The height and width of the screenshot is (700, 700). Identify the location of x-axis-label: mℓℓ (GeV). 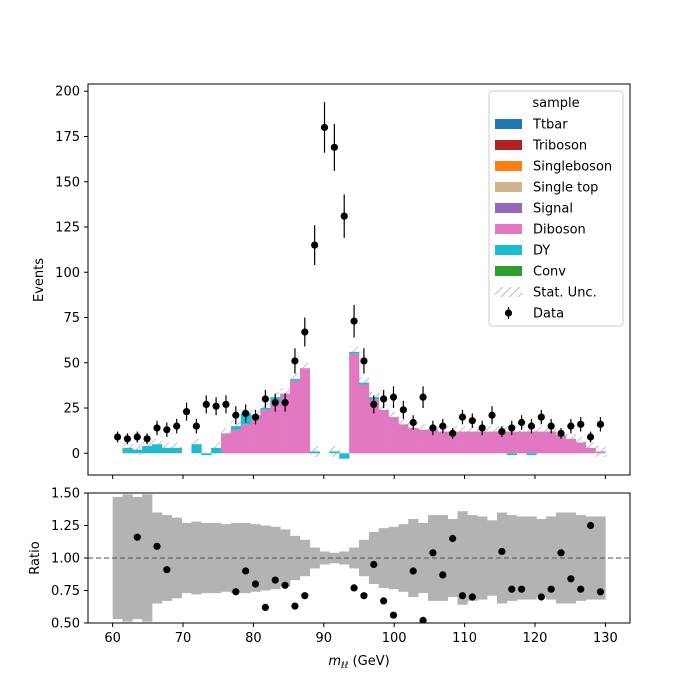
(358, 662).